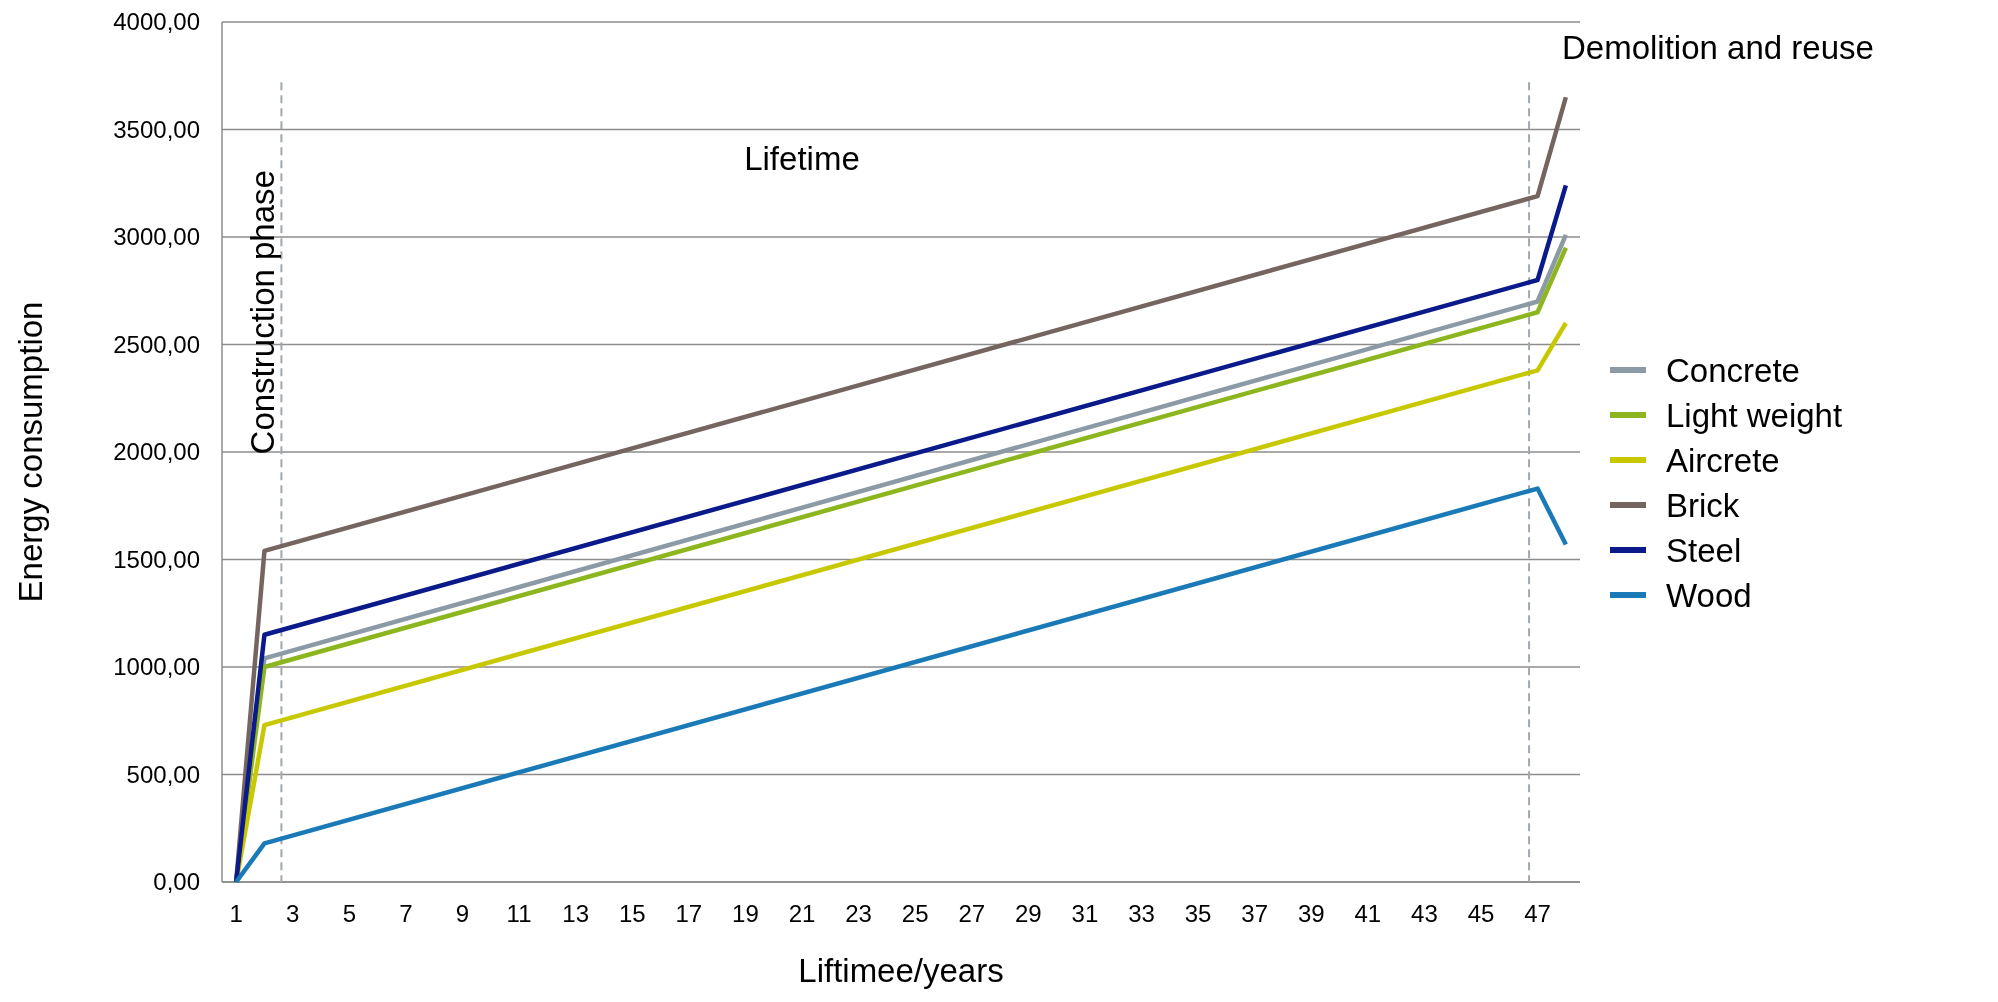 Image resolution: width=1998 pixels, height=1002 pixels. Describe the element at coordinates (1733, 370) in the screenshot. I see `legend-label: Concrete` at that location.